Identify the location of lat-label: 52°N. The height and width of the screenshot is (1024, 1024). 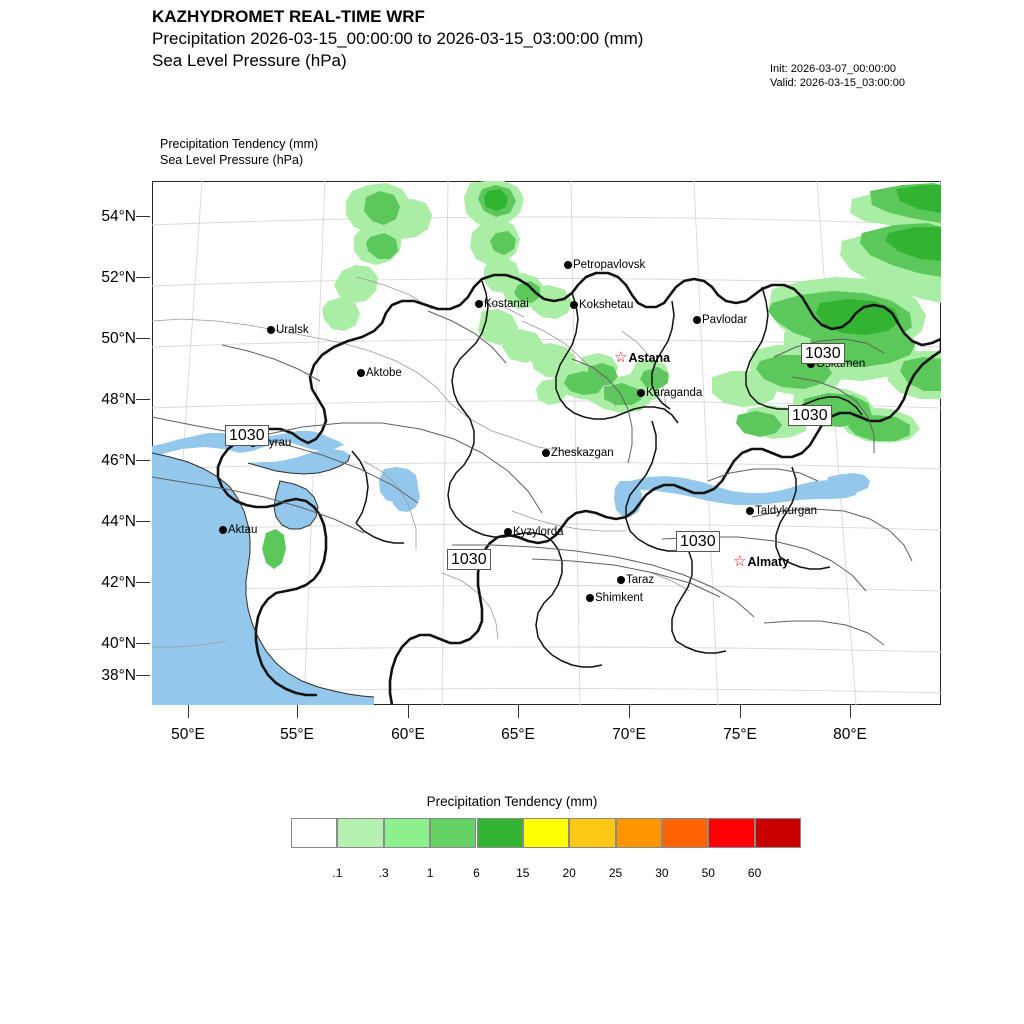
(118, 277).